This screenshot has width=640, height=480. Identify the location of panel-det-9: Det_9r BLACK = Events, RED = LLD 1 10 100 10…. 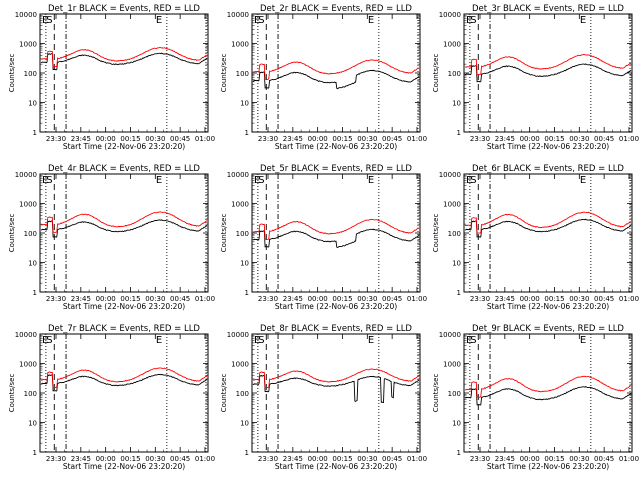
(535, 397).